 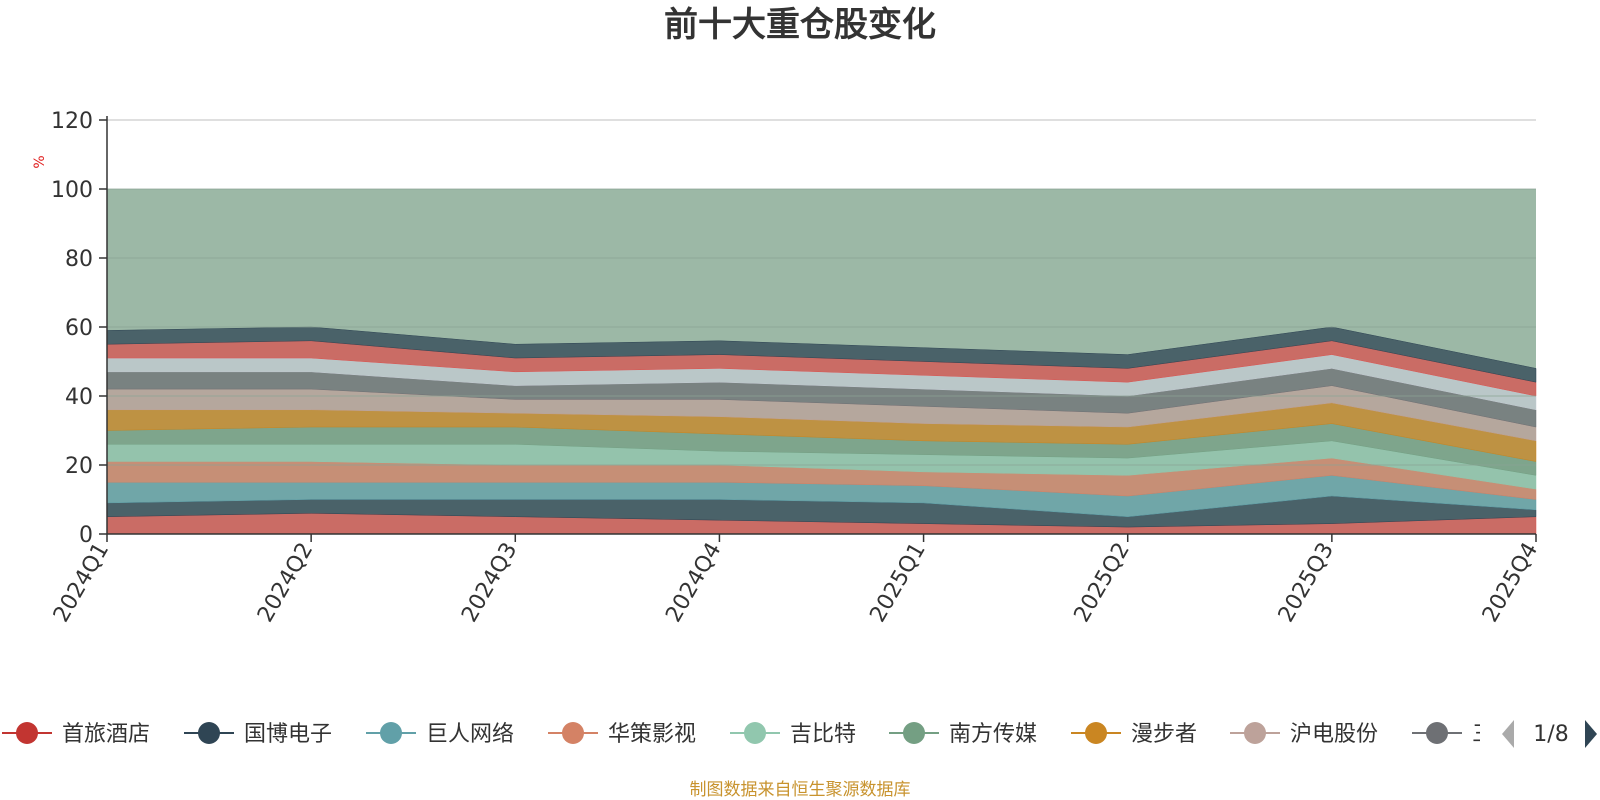 What do you see at coordinates (79, 259) in the screenshot?
I see `y-tick-label: 80` at bounding box center [79, 259].